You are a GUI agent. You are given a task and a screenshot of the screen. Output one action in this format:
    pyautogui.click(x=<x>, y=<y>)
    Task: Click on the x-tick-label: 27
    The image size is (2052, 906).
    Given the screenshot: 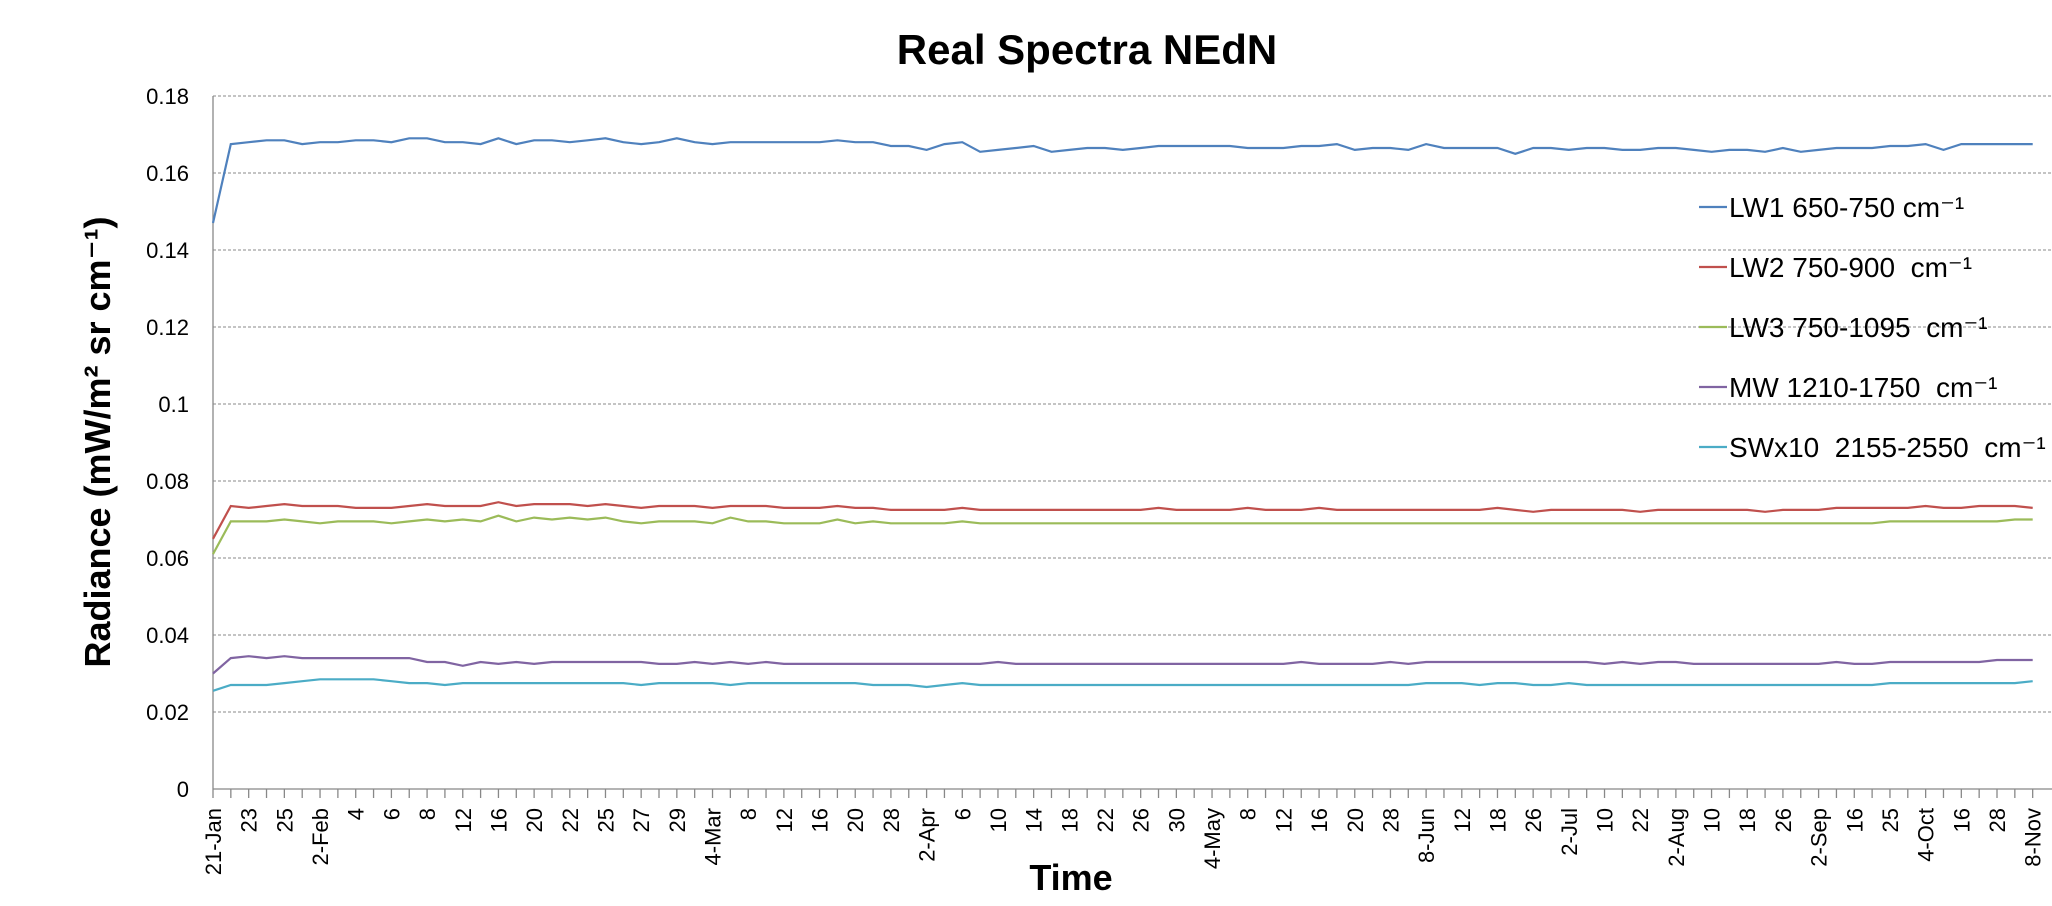 What is the action you would take?
    pyautogui.click(x=641, y=820)
    